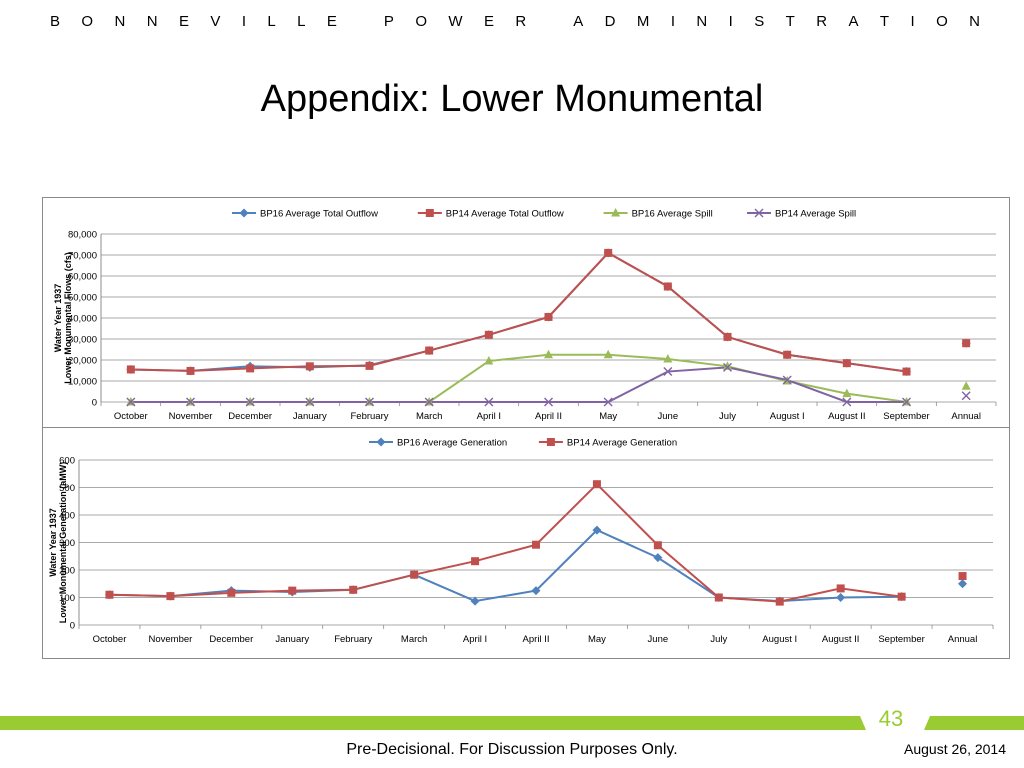  Describe the element at coordinates (82, 340) in the screenshot. I see `y-tick-label: 30,000` at that location.